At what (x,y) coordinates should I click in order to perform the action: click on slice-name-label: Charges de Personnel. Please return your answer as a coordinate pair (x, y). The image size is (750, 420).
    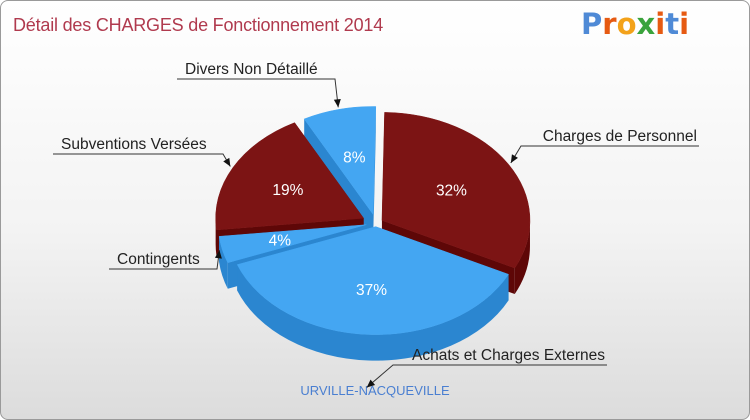
    Looking at the image, I should click on (620, 136).